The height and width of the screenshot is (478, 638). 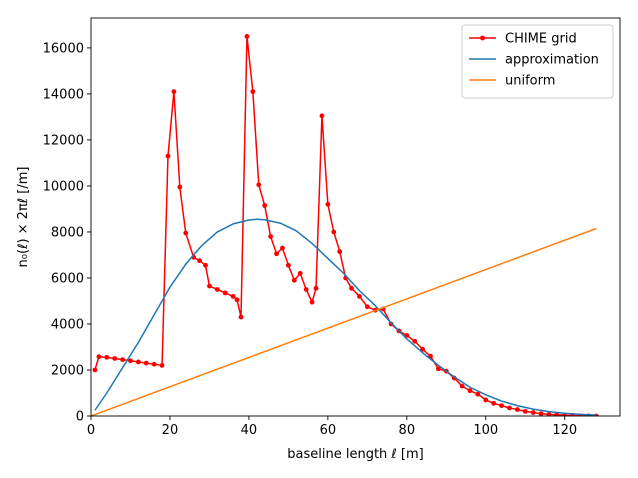 I want to click on x-tick-label: 20, so click(x=170, y=430).